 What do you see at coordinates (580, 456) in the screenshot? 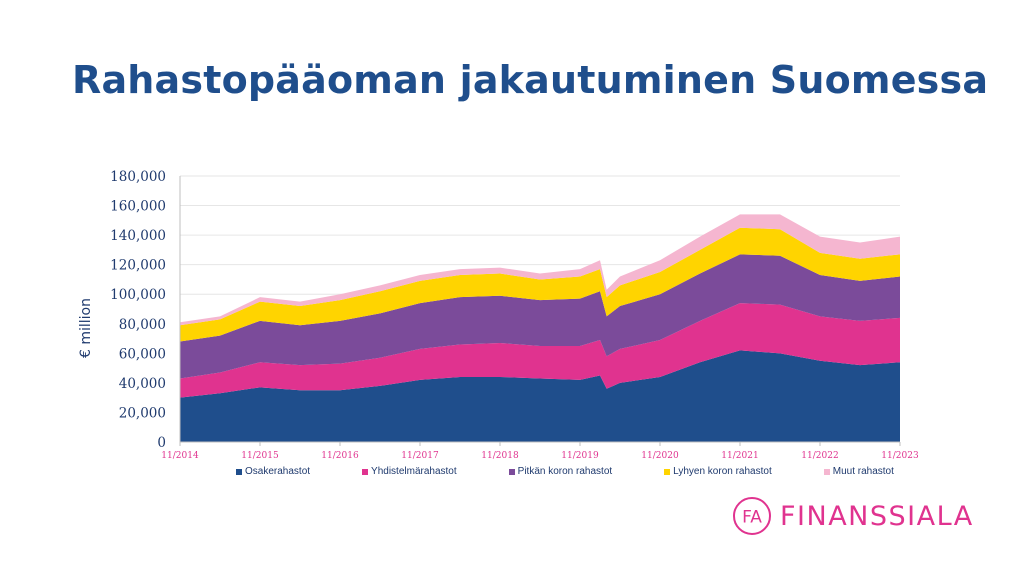
I see `x-tick-label: 11/2019` at bounding box center [580, 456].